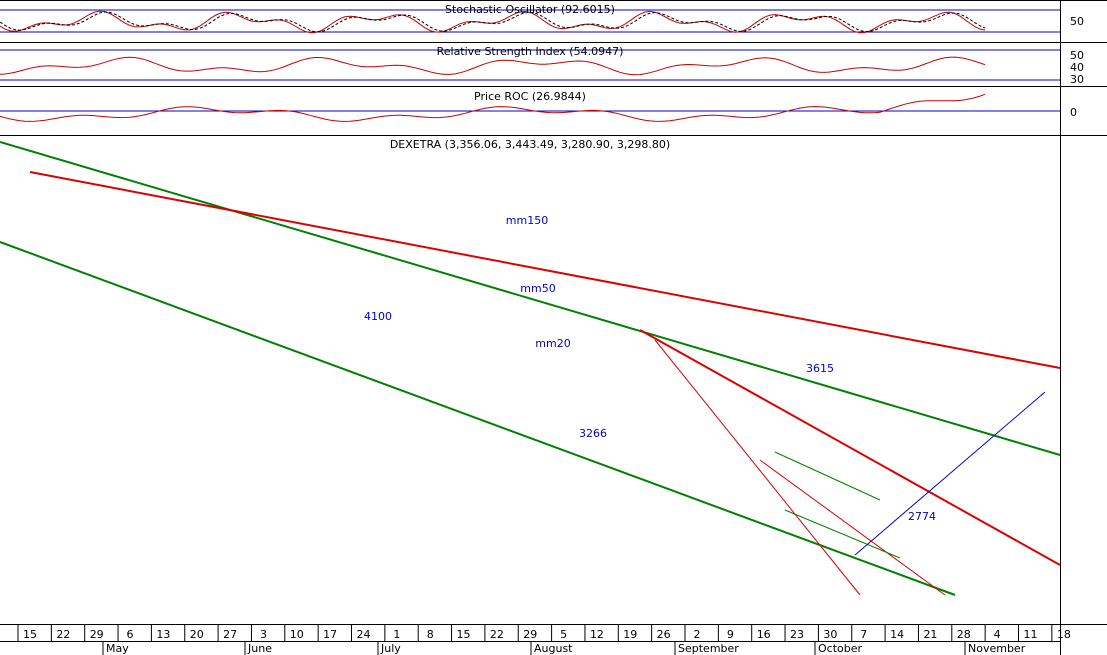 This screenshot has width=1107, height=655. What do you see at coordinates (117, 648) in the screenshot?
I see `x-month-label: May` at bounding box center [117, 648].